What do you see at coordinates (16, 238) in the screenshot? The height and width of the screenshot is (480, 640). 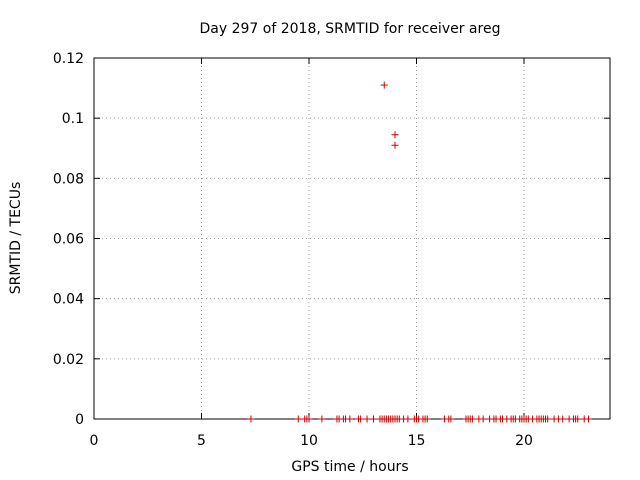 I see `y-axis-label: SRMTID / TECUs` at bounding box center [16, 238].